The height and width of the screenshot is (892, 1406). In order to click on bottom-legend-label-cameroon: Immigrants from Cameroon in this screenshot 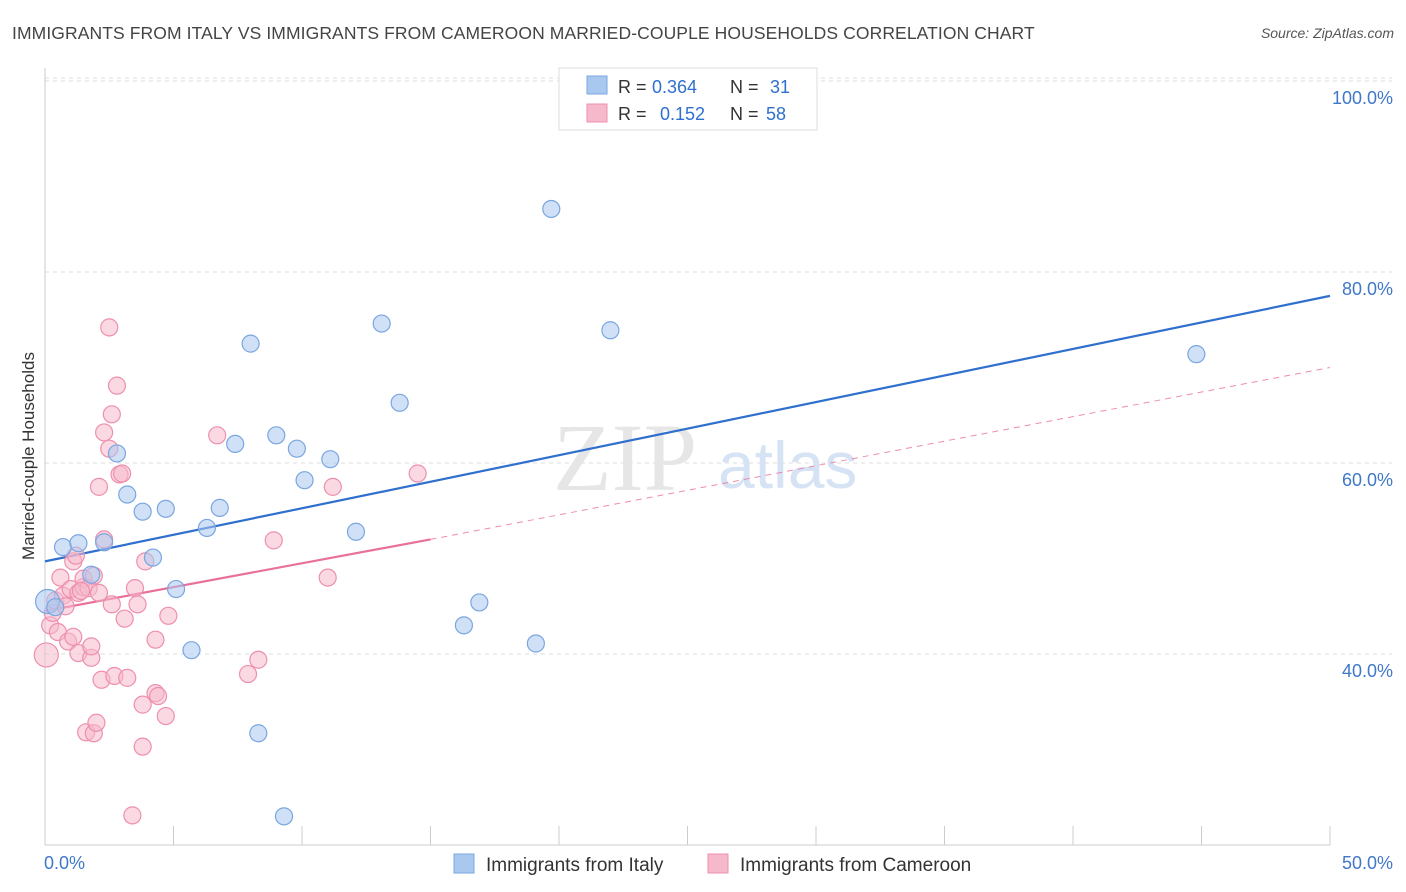, I will do `click(855, 865)`.